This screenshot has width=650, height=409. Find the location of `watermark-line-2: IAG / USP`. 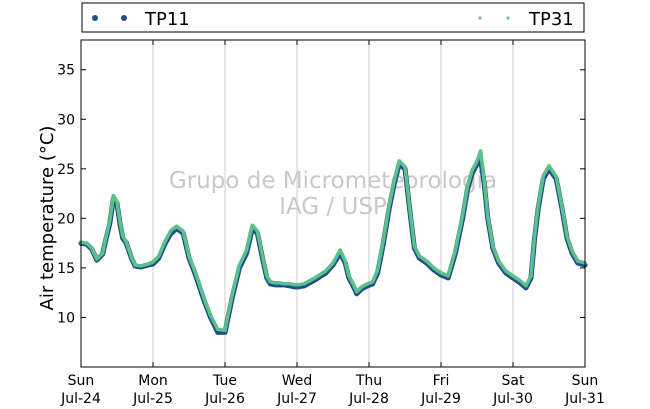

watermark-line-2: IAG / USP is located at coordinates (333, 207).